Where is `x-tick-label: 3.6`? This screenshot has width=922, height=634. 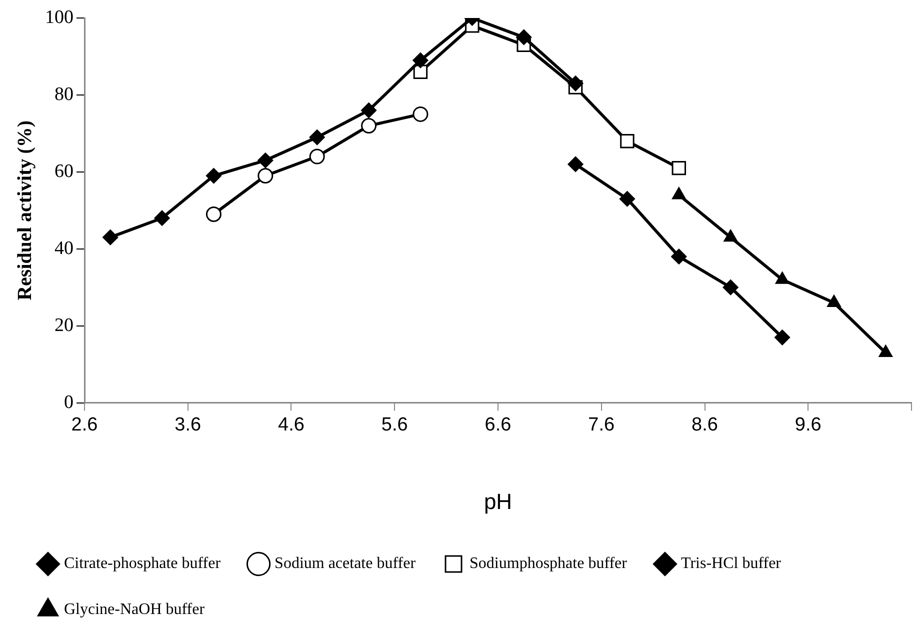 x-tick-label: 3.6 is located at coordinates (188, 425).